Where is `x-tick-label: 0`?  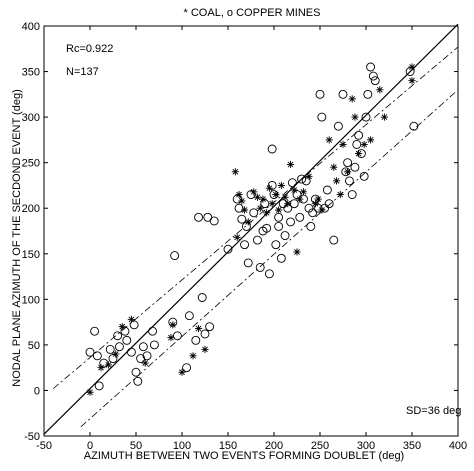
x-tick-label: 0 is located at coordinates (90, 446).